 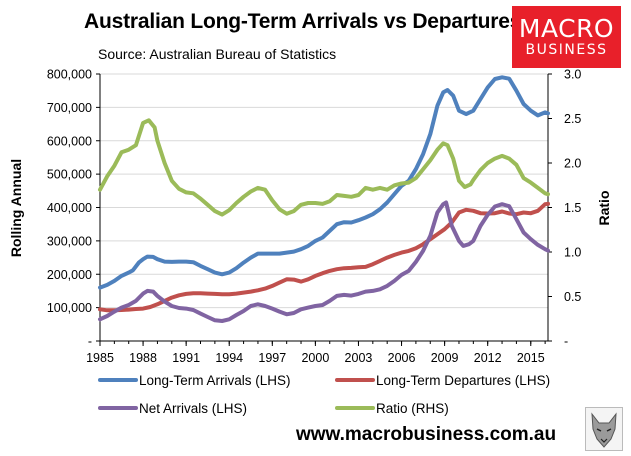 What do you see at coordinates (272, 358) in the screenshot?
I see `x-tick-label: 1997` at bounding box center [272, 358].